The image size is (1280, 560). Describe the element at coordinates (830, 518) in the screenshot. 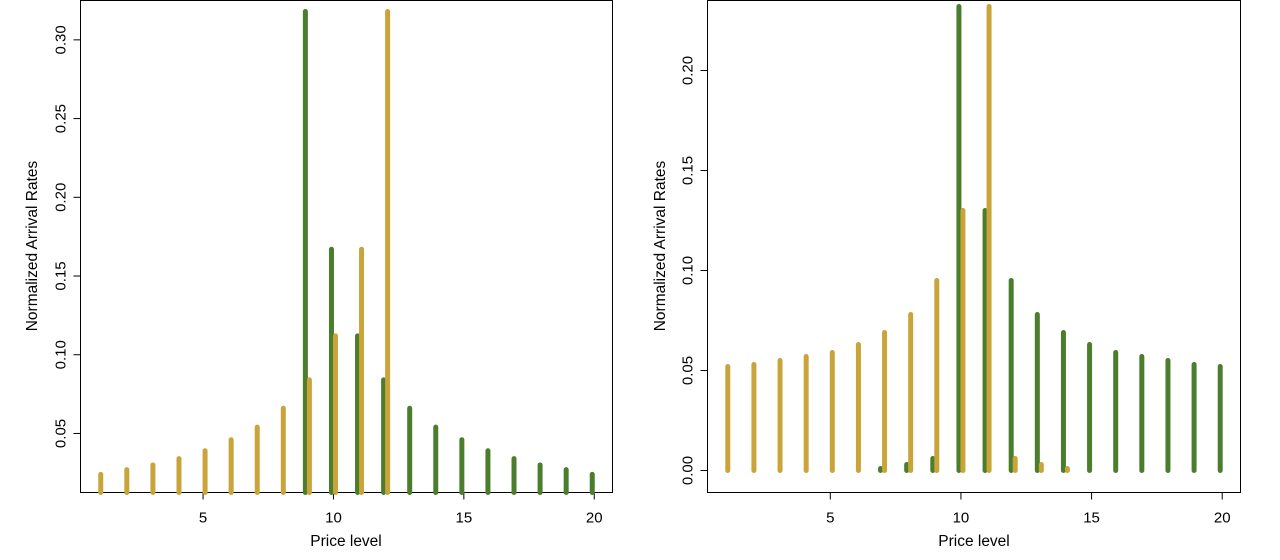

I see `right-x-tick-label: 5` at that location.